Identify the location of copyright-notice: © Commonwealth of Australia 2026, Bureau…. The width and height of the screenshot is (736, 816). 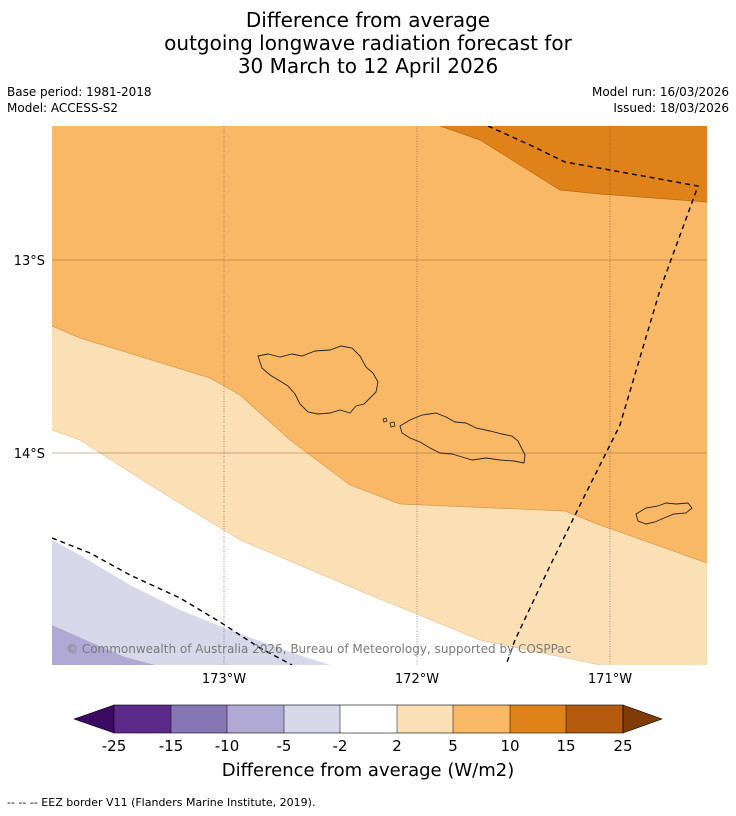
(318, 649).